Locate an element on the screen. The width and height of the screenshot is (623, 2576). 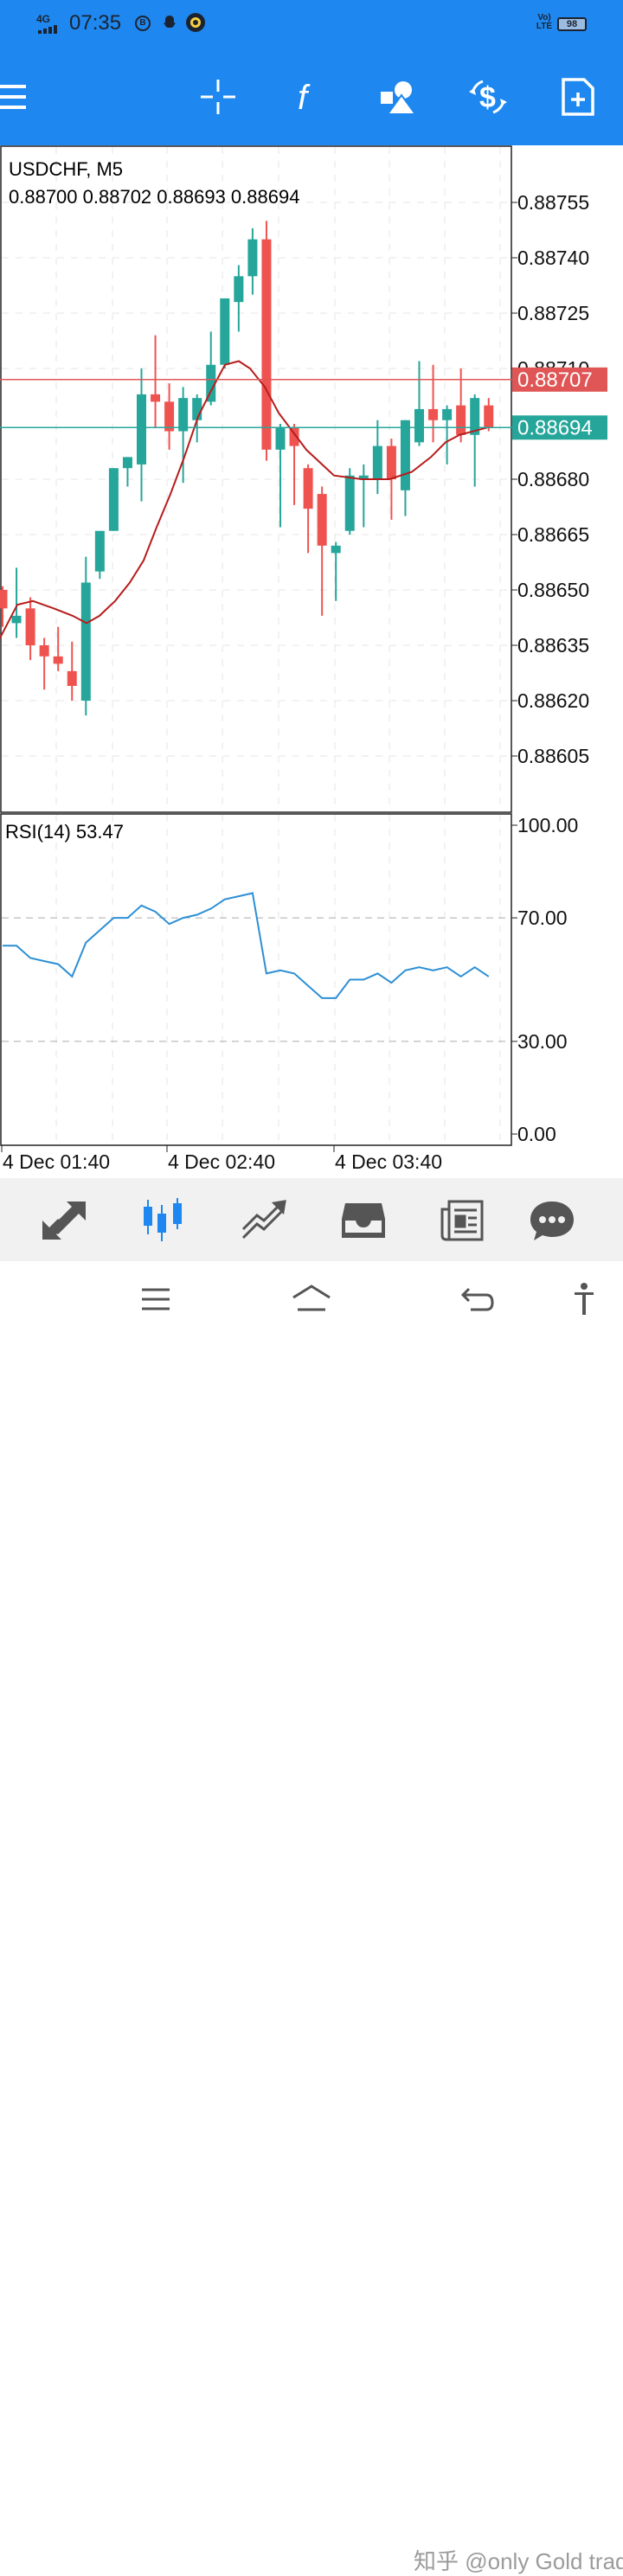
accessibility-icon is located at coordinates (584, 1299).